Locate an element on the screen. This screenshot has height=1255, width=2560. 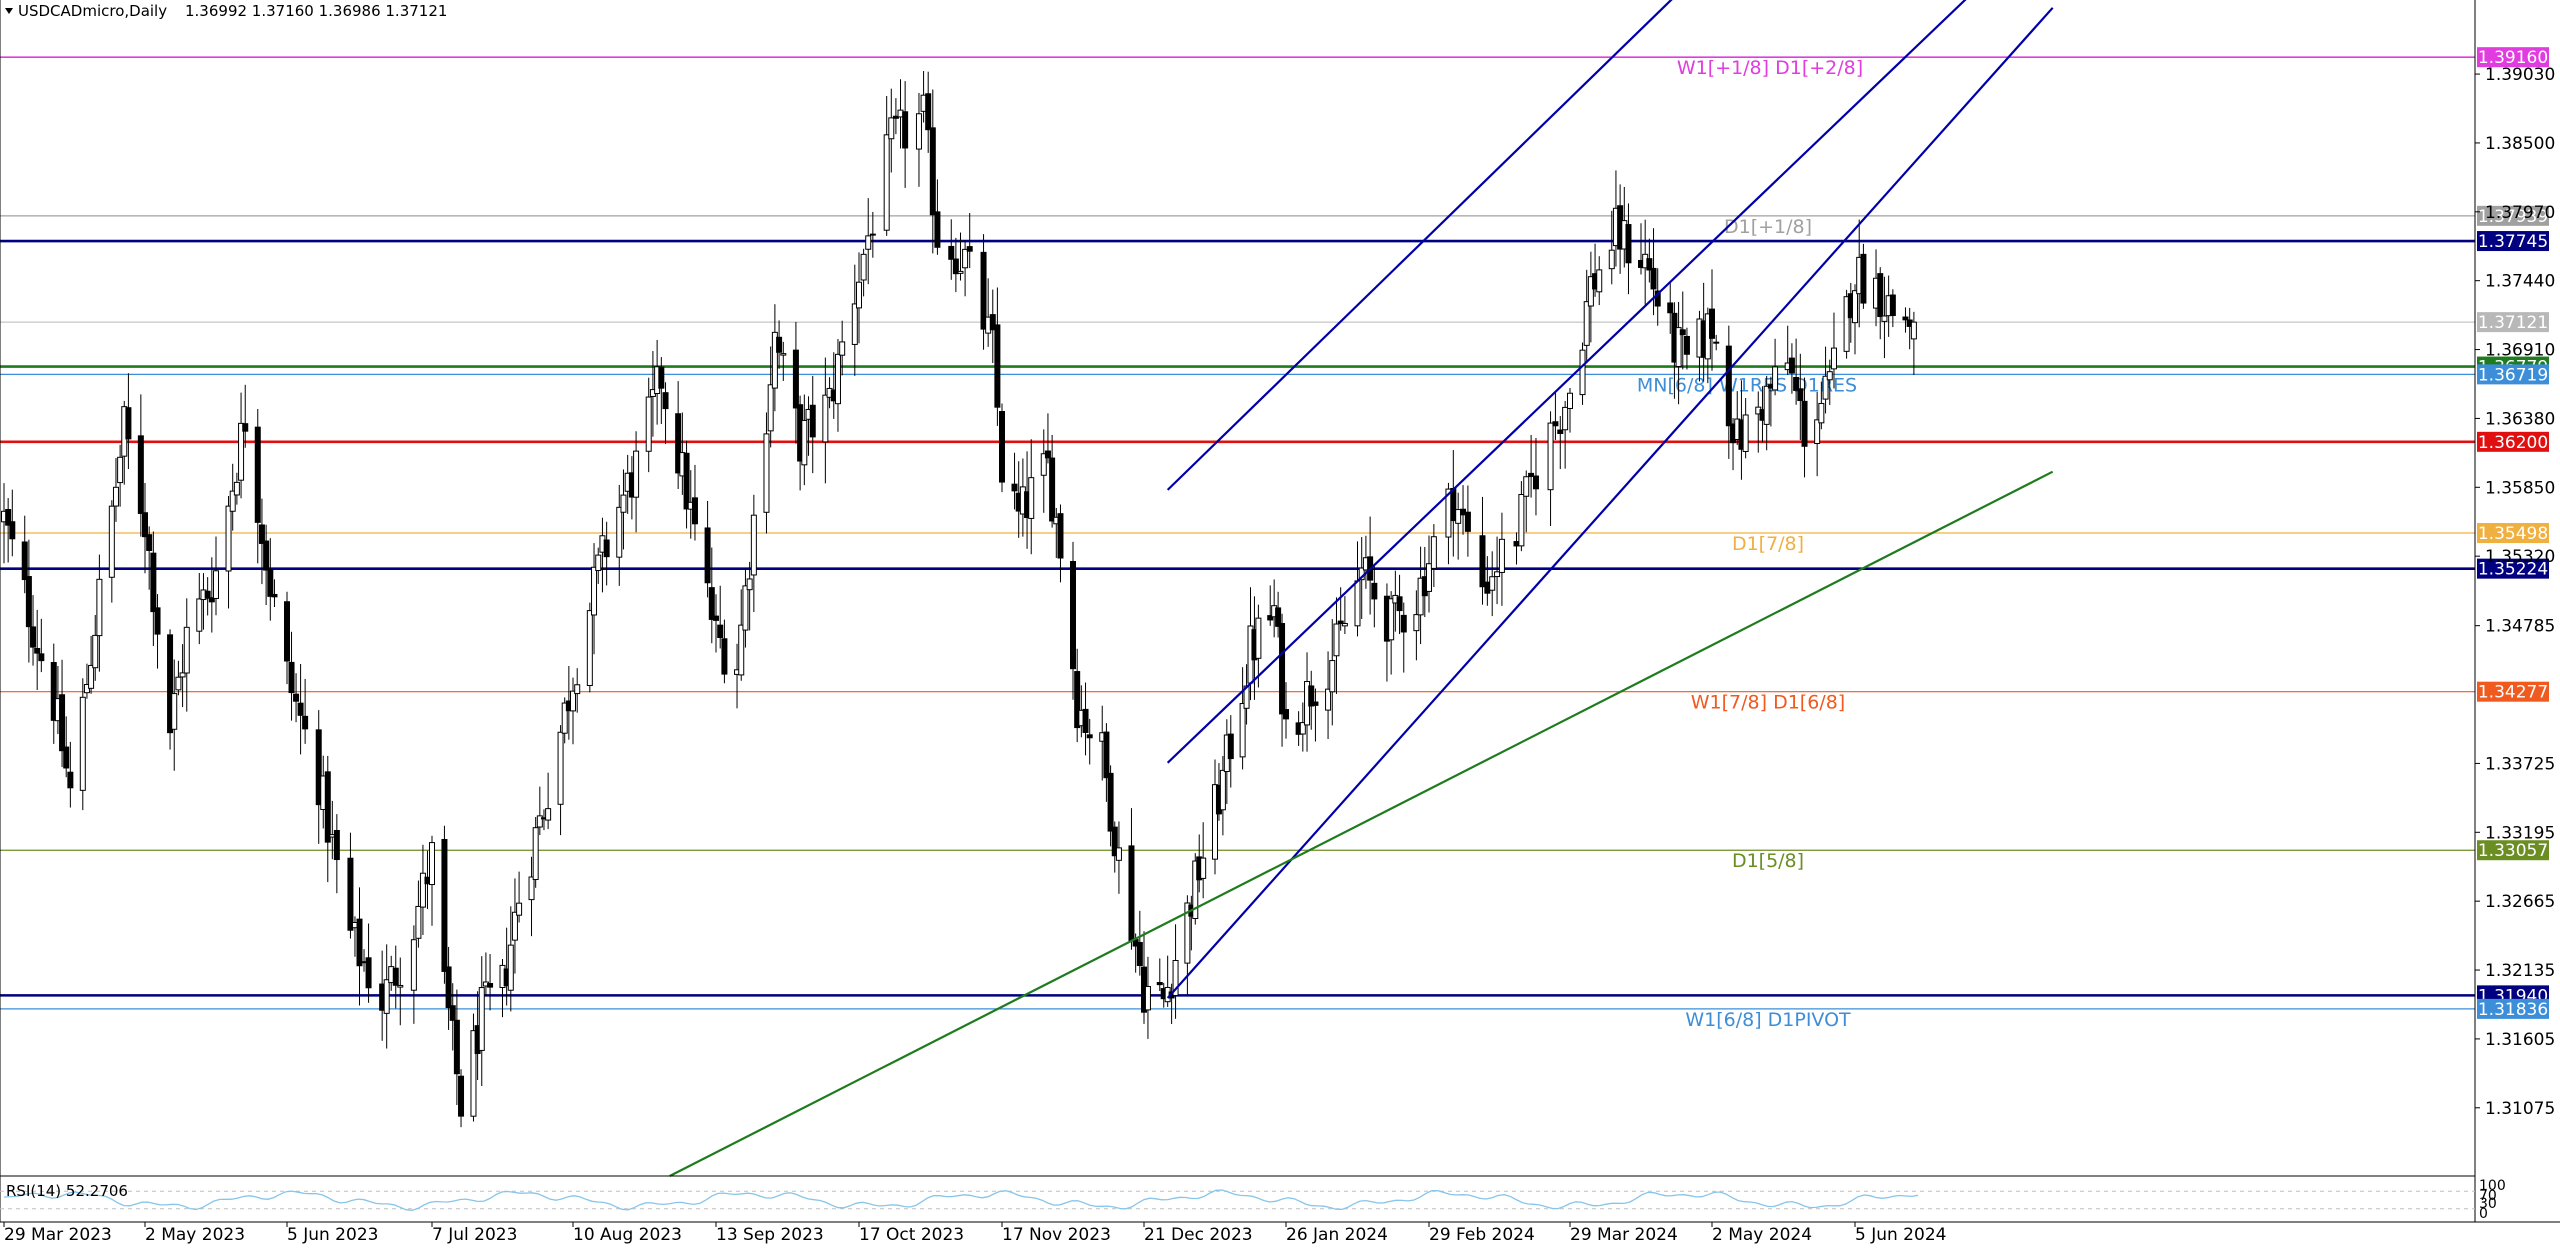
chart-menu-triangle-icon is located at coordinates (9, 11).